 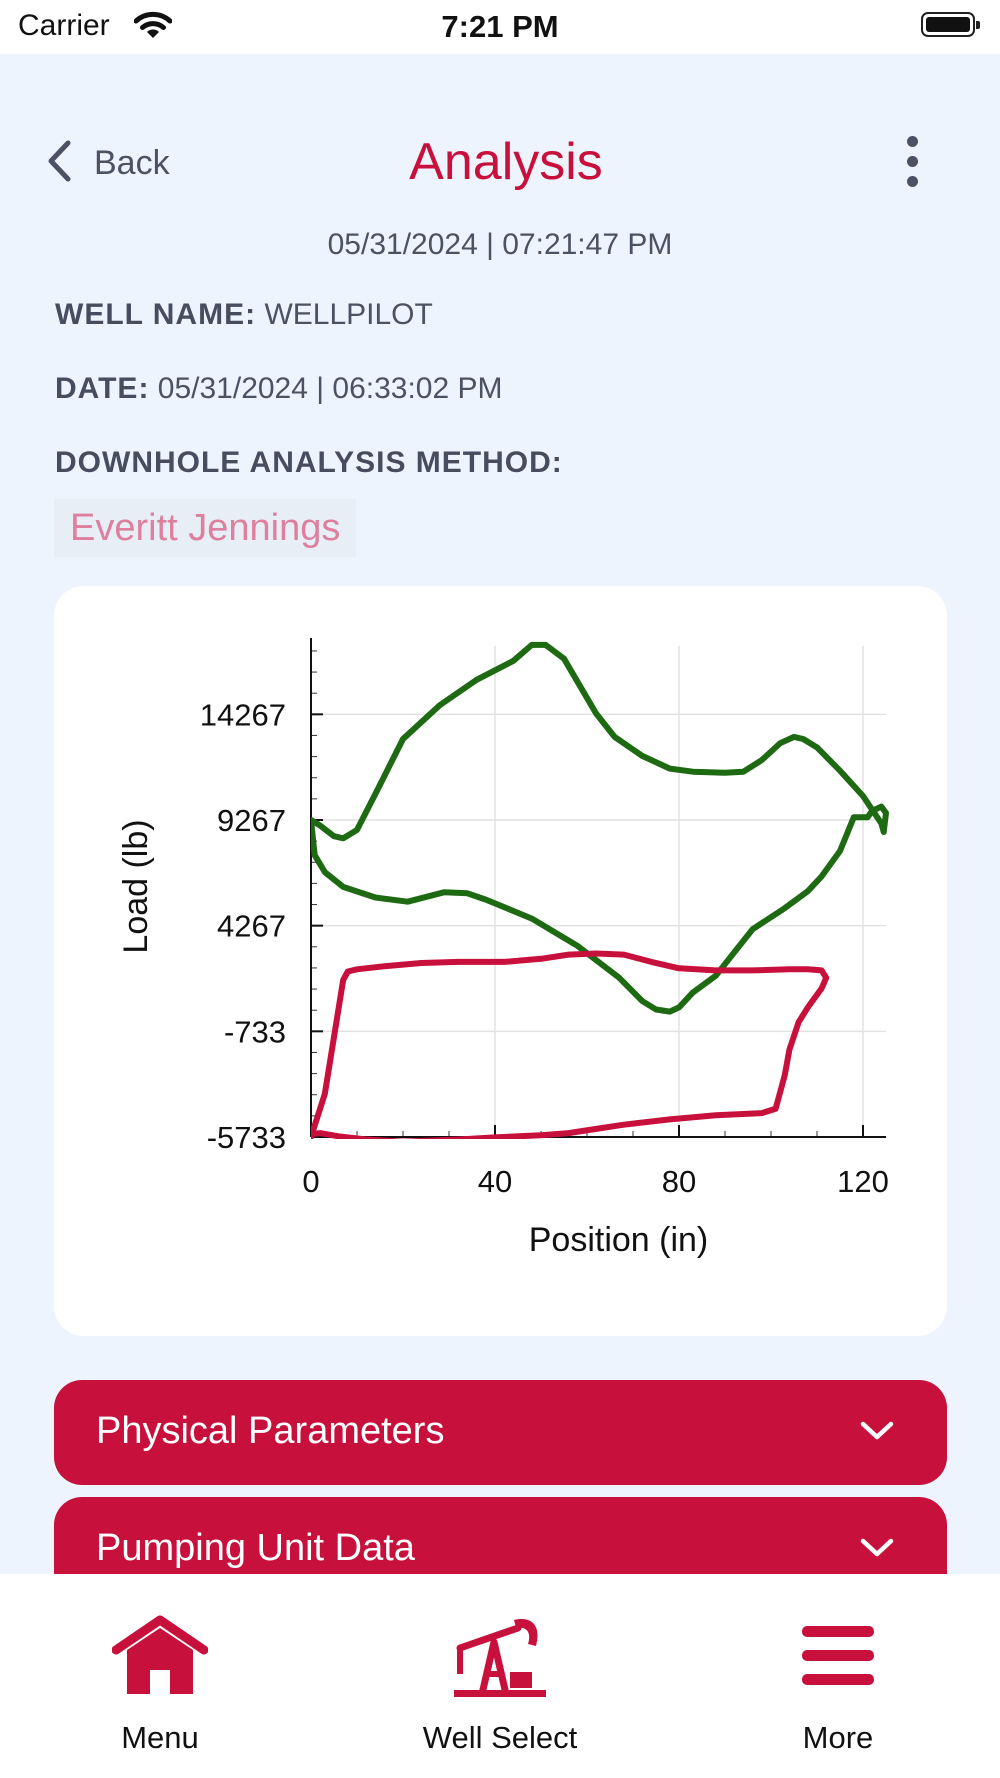 I want to click on well-name-row: WELL NAME: WELLPILOT, so click(x=244, y=315).